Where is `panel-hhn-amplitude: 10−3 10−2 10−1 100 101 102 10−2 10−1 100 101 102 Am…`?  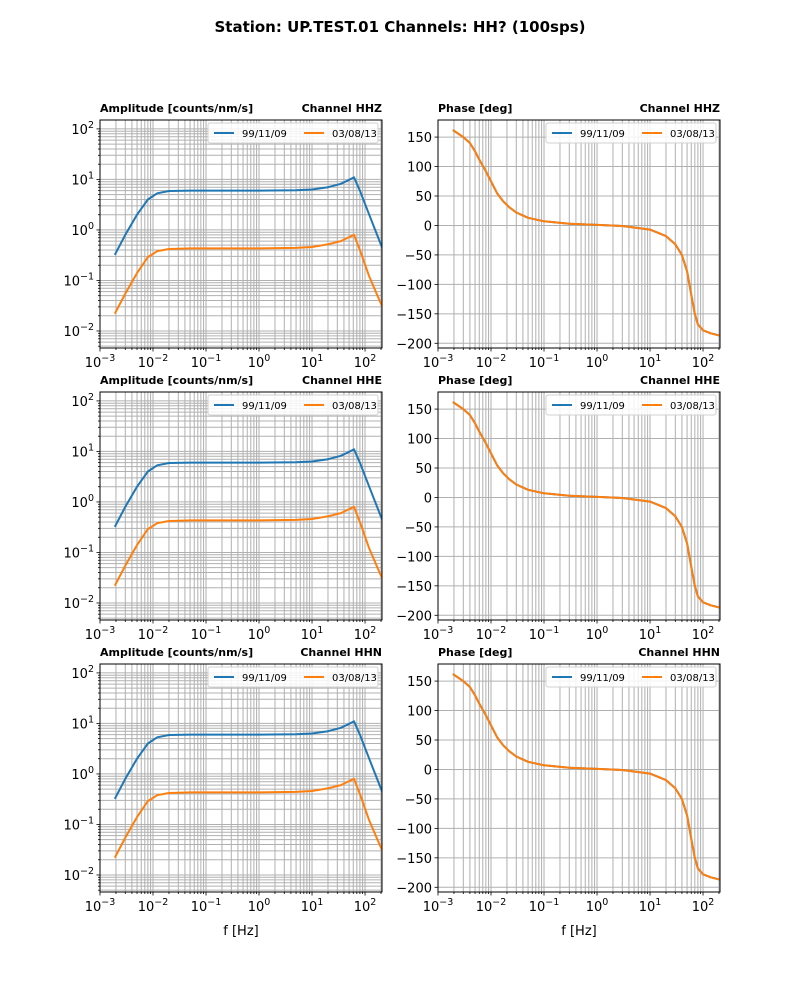
panel-hhn-amplitude: 10−3 10−2 10−1 100 101 102 10−2 10−1 100 101 102 Am… is located at coordinates (223, 792).